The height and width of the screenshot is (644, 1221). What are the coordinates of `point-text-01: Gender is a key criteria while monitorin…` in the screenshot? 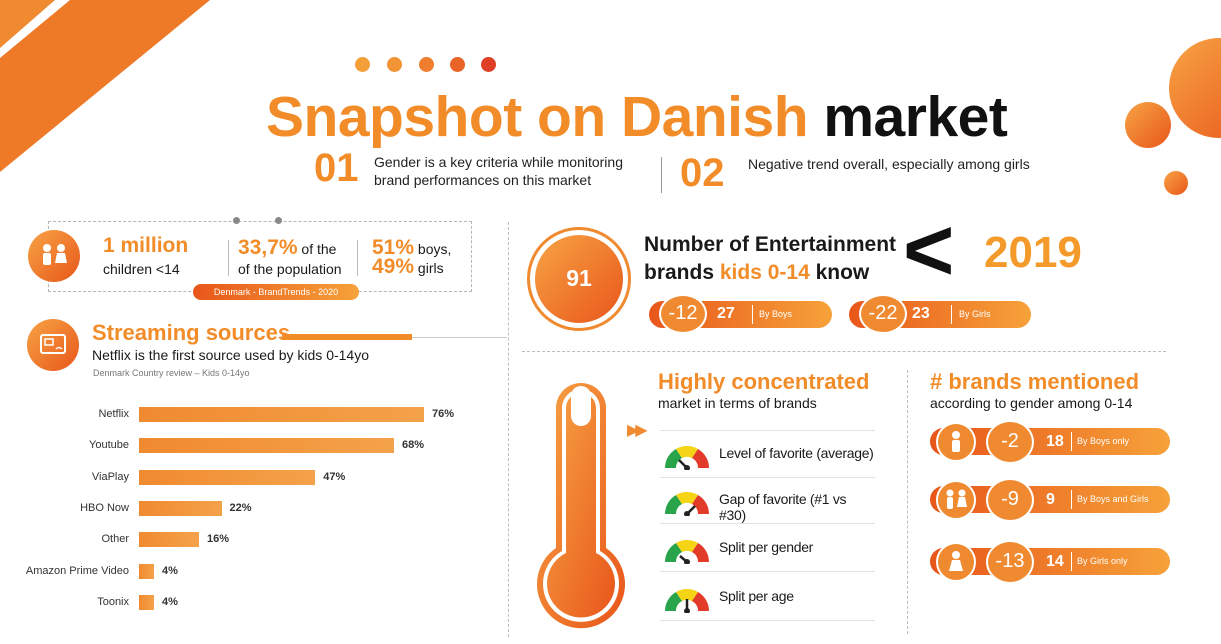 It's located at (498, 171).